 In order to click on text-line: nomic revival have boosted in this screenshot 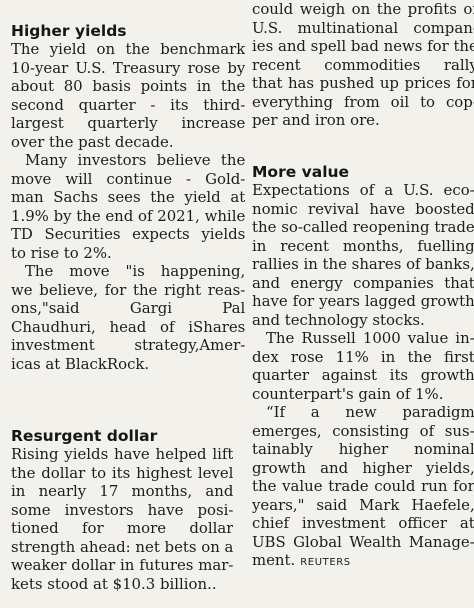, I will do `click(363, 208)`.